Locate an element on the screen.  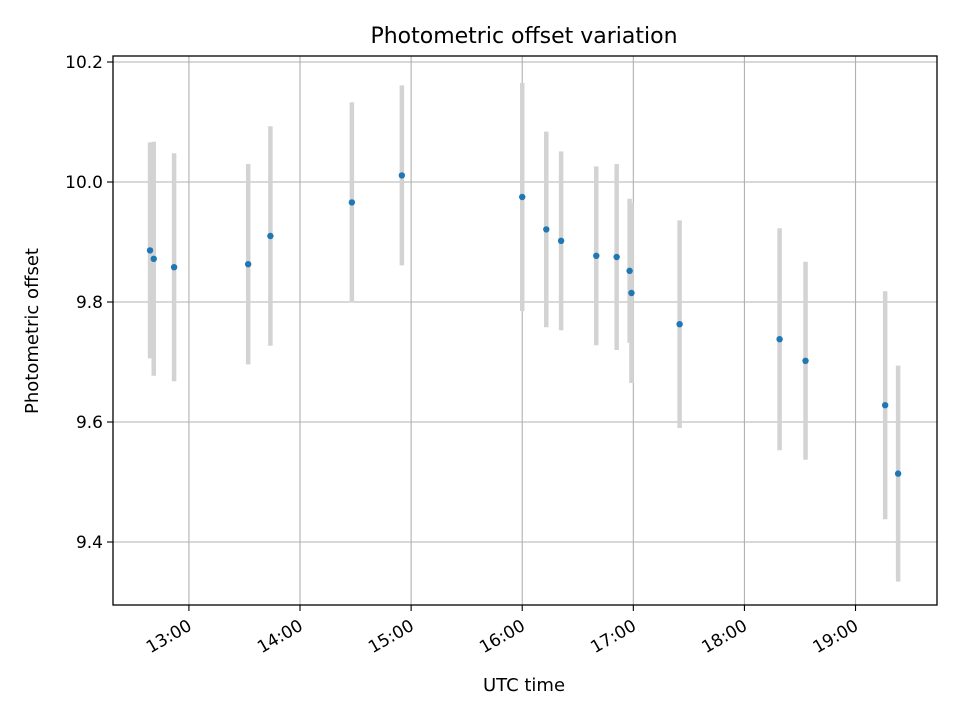
y-tick-label: 9.8 is located at coordinates (89, 303).